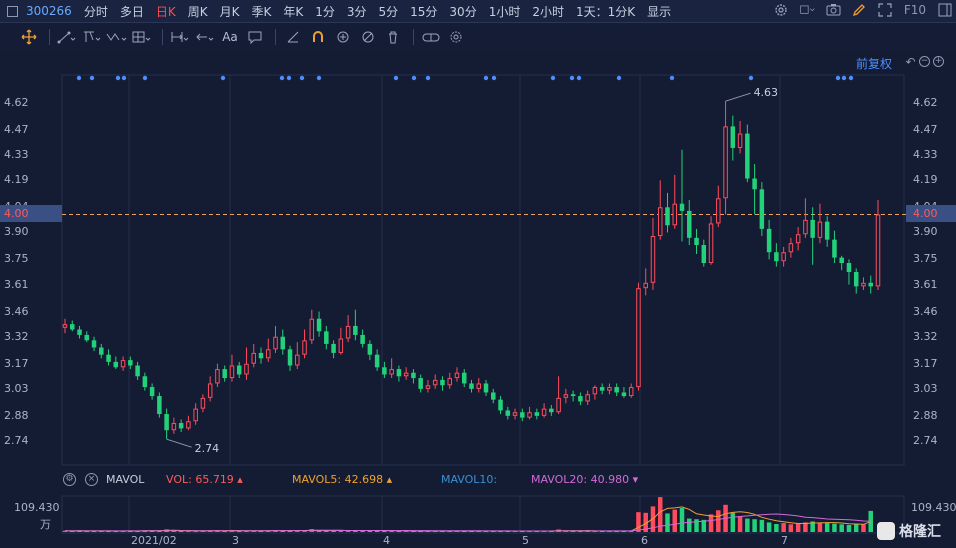 Image resolution: width=956 pixels, height=548 pixels. I want to click on drawing-toolbar: Aa, so click(478, 37).